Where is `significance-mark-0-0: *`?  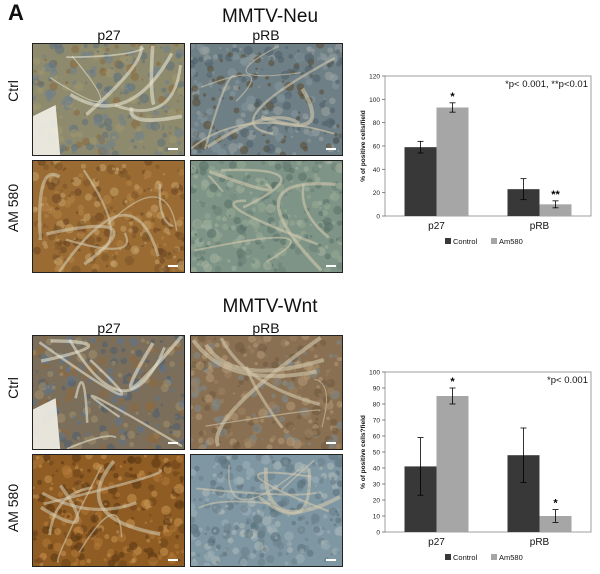 significance-mark-0-0: * is located at coordinates (452, 97).